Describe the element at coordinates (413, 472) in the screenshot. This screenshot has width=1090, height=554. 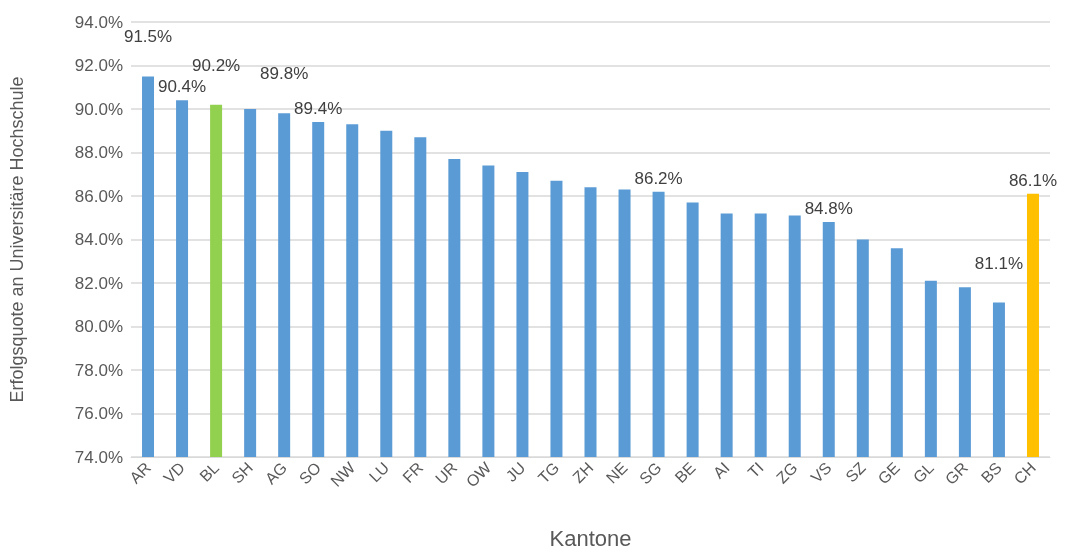
I see `x-tick-label: FR` at that location.